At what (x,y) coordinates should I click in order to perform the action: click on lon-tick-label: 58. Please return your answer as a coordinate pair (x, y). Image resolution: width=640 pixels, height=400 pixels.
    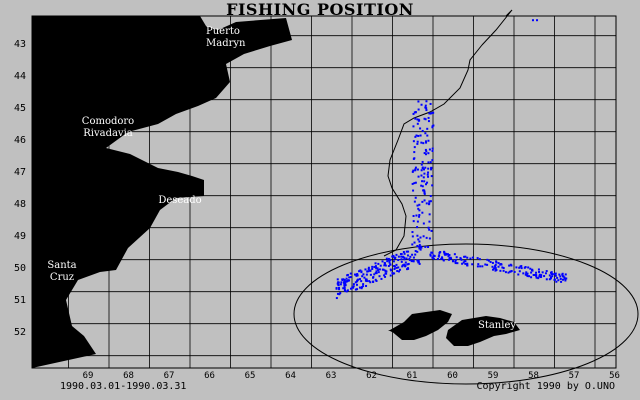
    Looking at the image, I should click on (533, 376).